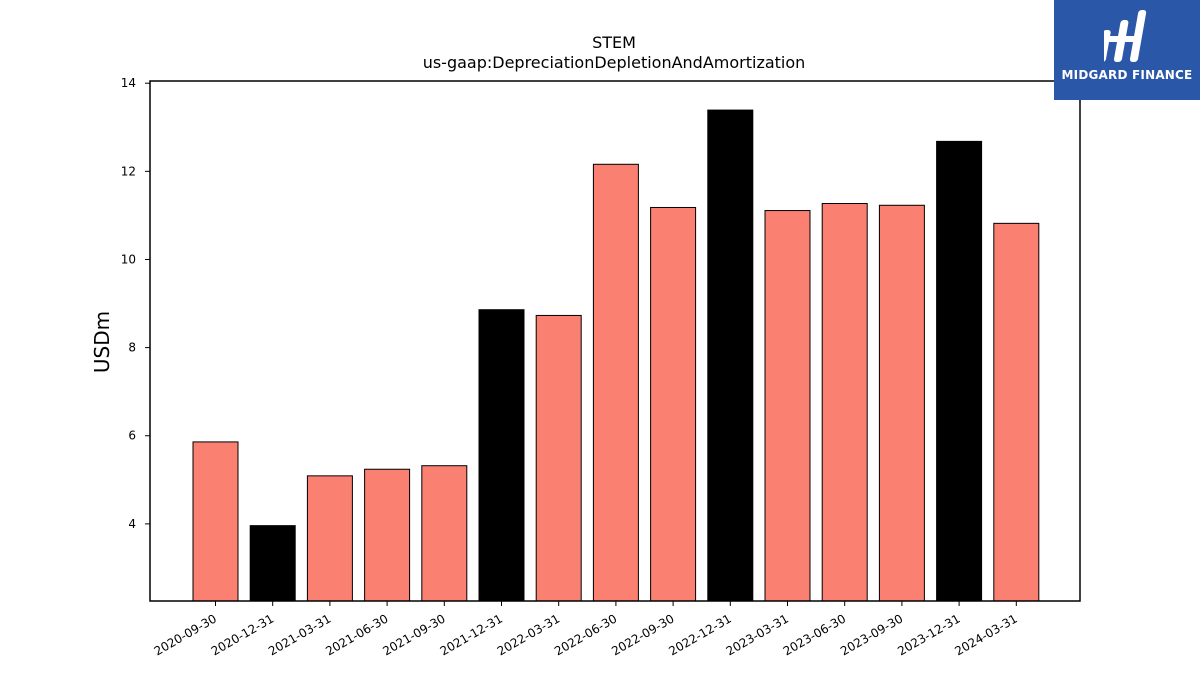  I want to click on y-tick-label: 10, so click(128, 259).